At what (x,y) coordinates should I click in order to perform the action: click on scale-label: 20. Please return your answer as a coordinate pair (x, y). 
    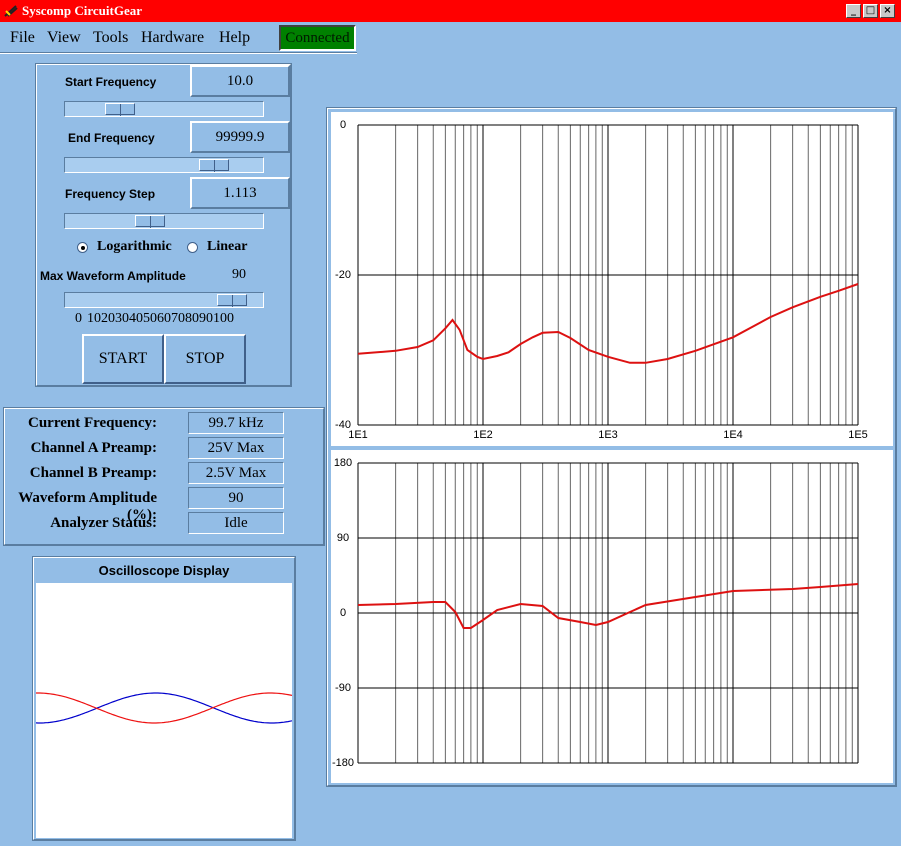
    Looking at the image, I should click on (108, 318).